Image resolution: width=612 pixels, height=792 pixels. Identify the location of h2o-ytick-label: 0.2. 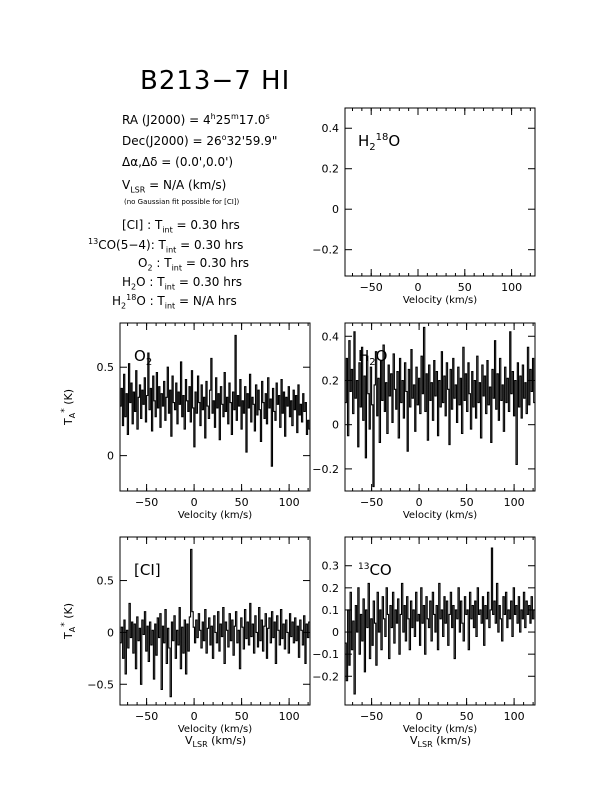
(331, 380).